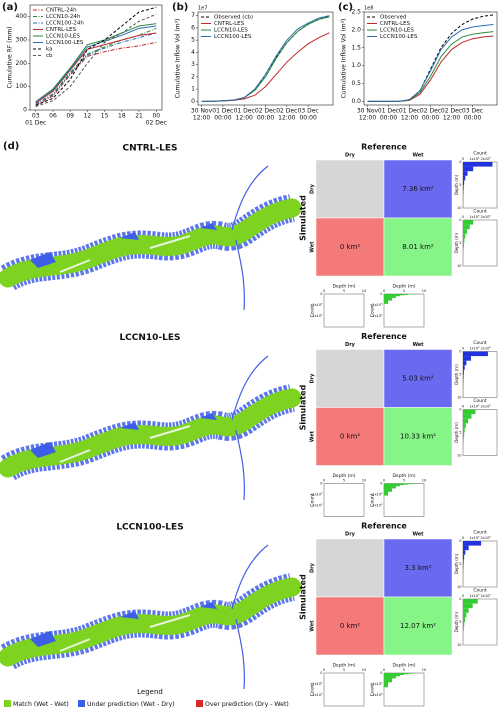 This screenshot has width=500, height=712. Describe the element at coordinates (22, 86) in the screenshot. I see `y-tick-label: 100` at that location.